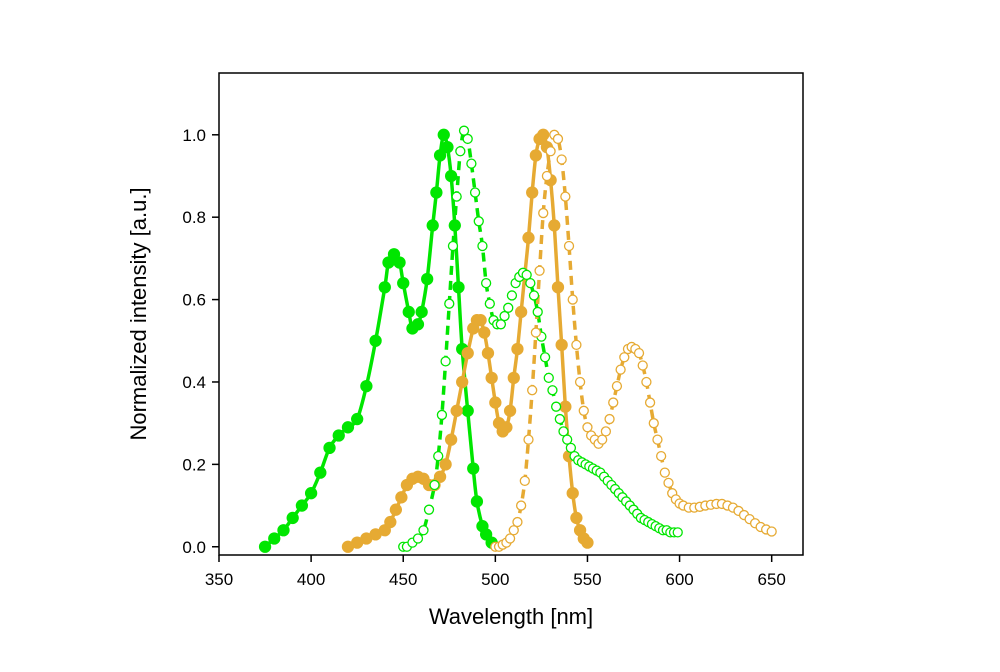  Describe the element at coordinates (587, 579) in the screenshot. I see `x-tick-label: 550` at that location.